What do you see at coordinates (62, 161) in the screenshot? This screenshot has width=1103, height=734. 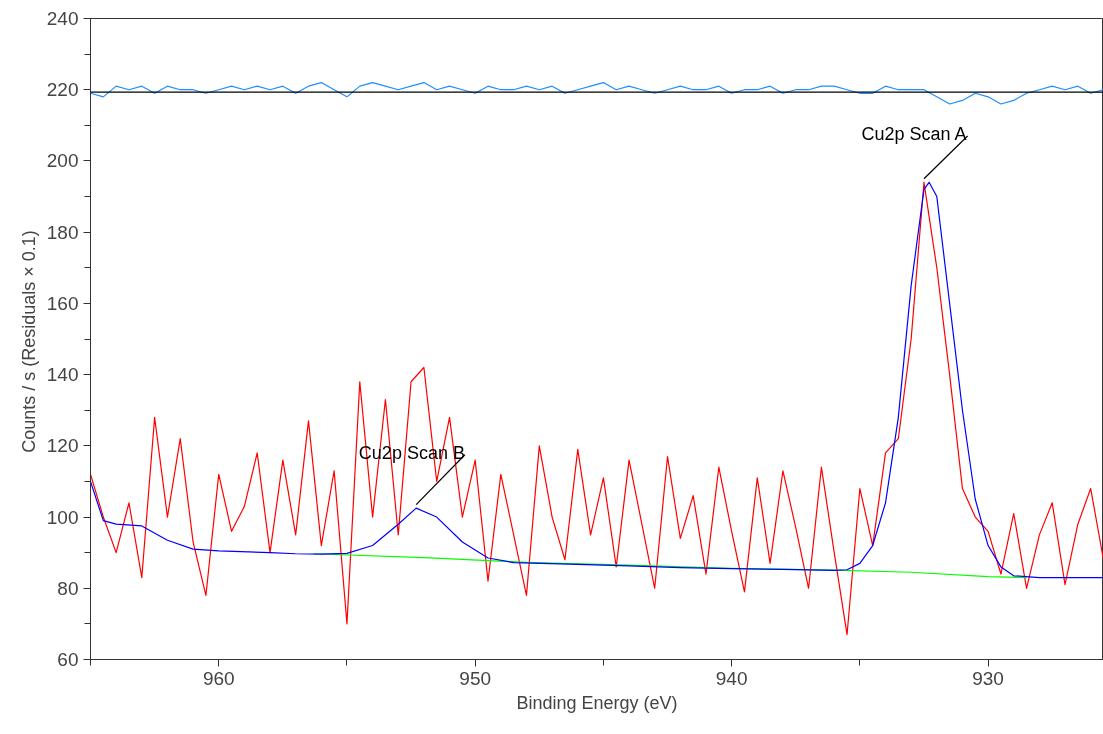 I see `y-tick-label: 200` at bounding box center [62, 161].